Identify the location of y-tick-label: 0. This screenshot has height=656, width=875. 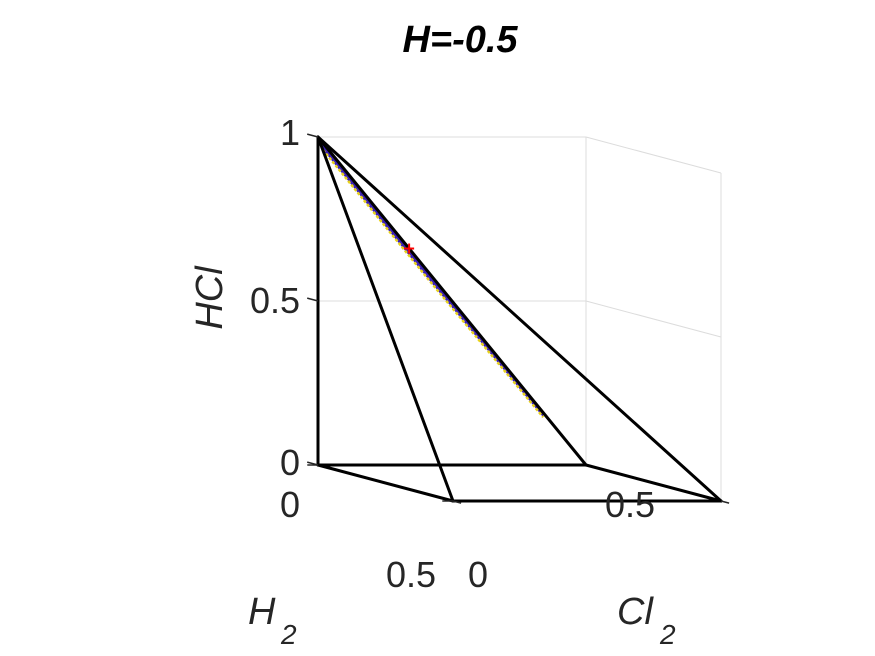
(478, 574).